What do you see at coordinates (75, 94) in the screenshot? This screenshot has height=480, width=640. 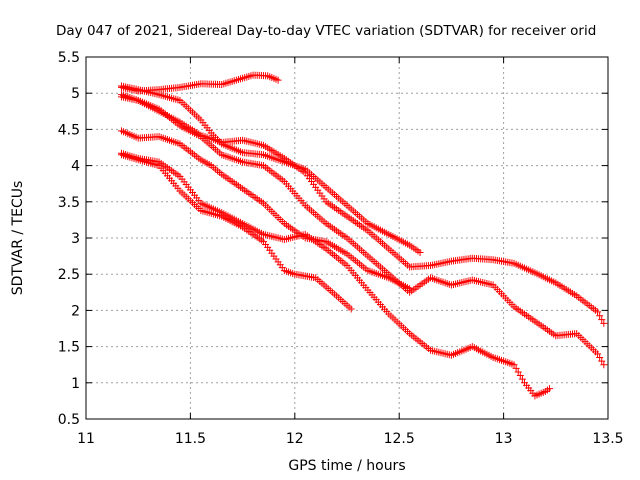 I see `y-tick-label: 5` at bounding box center [75, 94].